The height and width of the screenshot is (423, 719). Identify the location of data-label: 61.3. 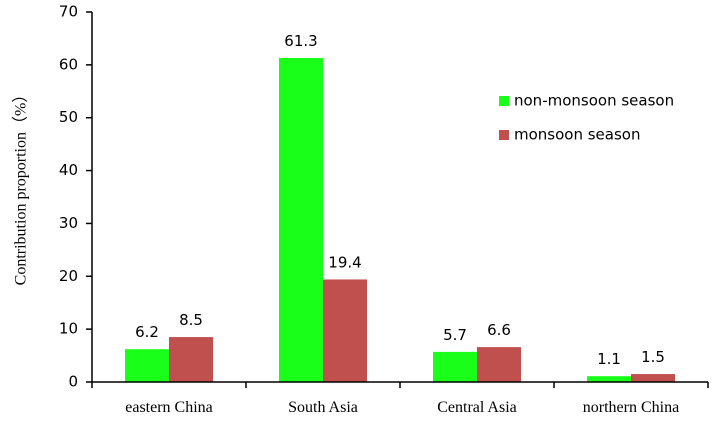
(300, 41).